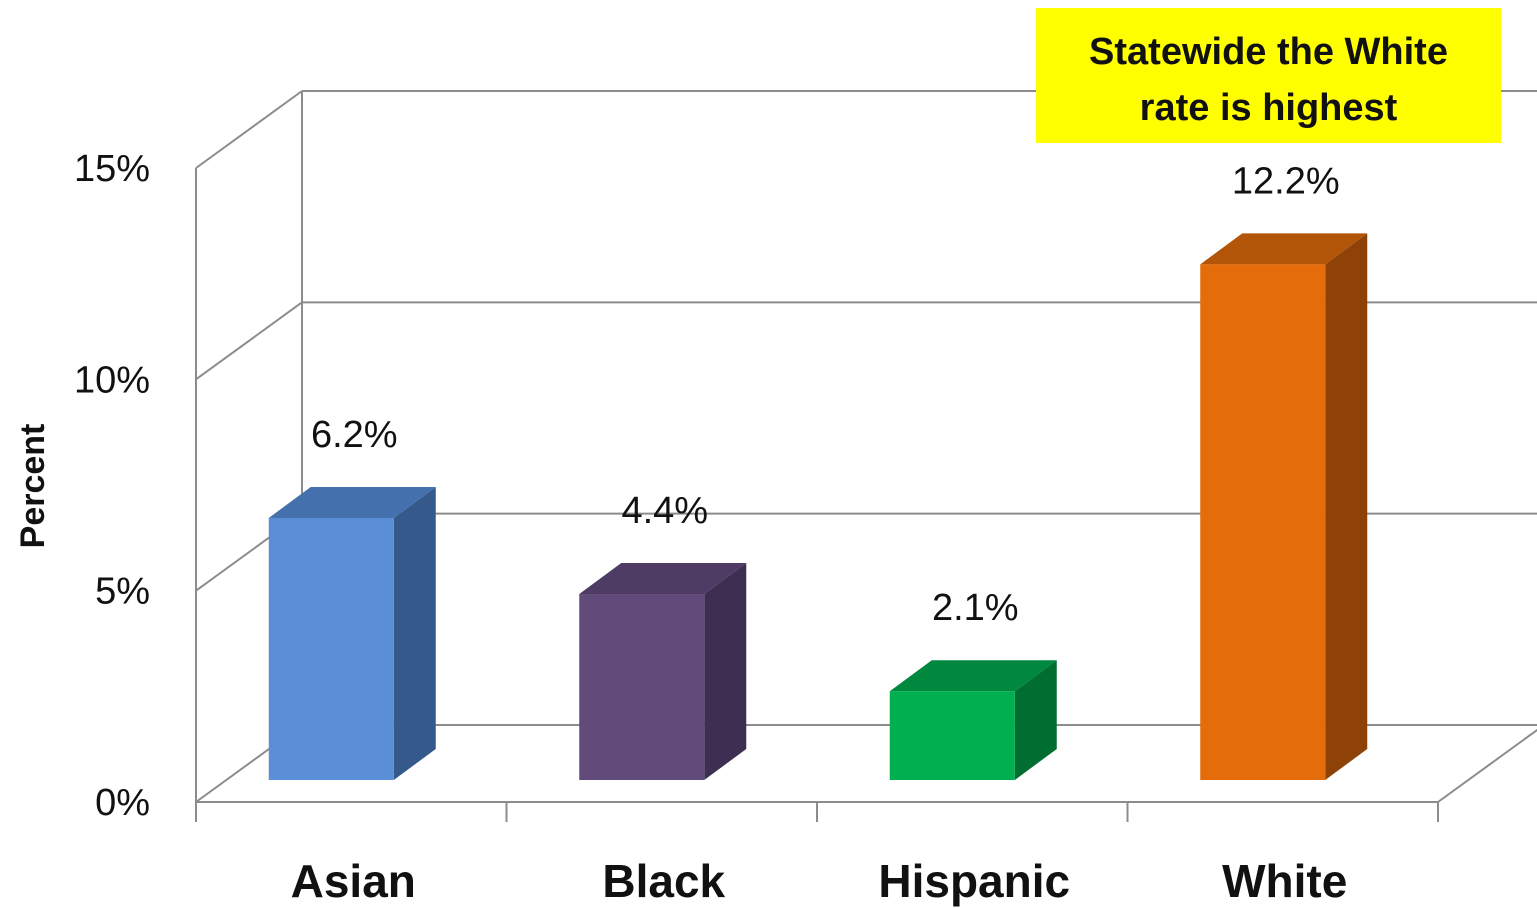 The width and height of the screenshot is (1537, 908). What do you see at coordinates (354, 435) in the screenshot?
I see `data-label: 6.2%` at bounding box center [354, 435].